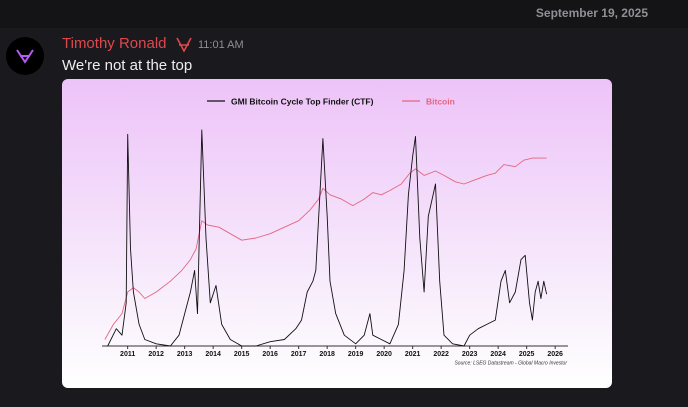  I want to click on x-tick-label: 2017, so click(299, 354).